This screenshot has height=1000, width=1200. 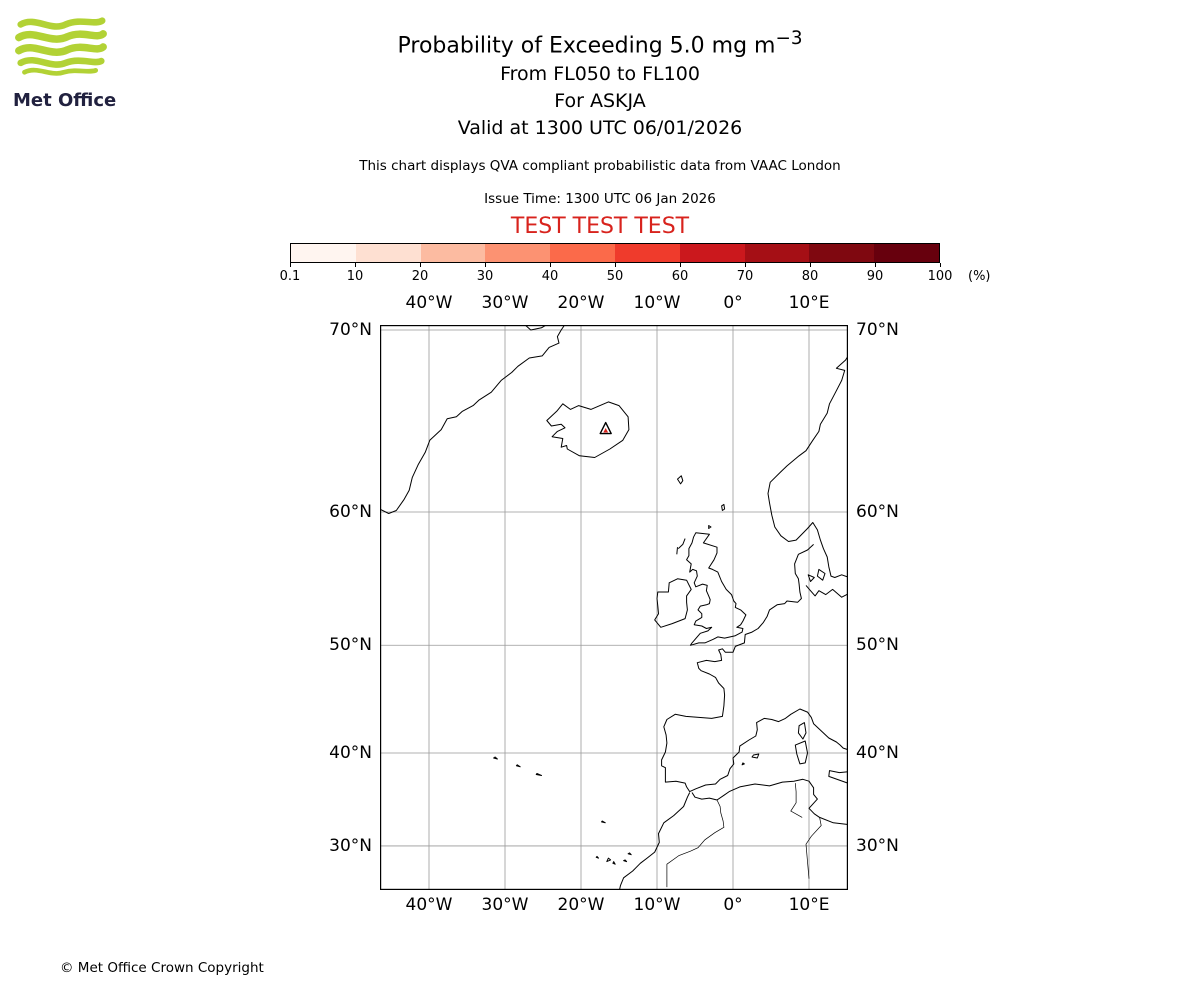 What do you see at coordinates (420, 276) in the screenshot?
I see `colorbar-tick-20: 20` at bounding box center [420, 276].